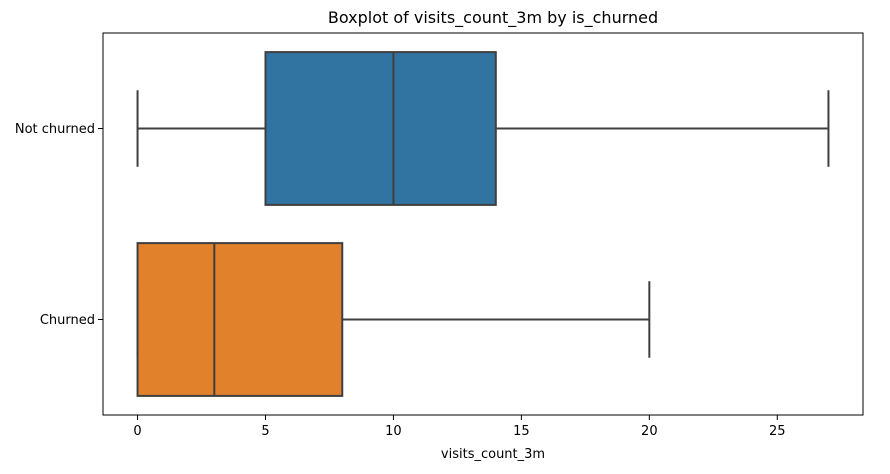  What do you see at coordinates (493, 18) in the screenshot?
I see `chart-title: Boxplot of visits_count_3m by is_churned` at bounding box center [493, 18].